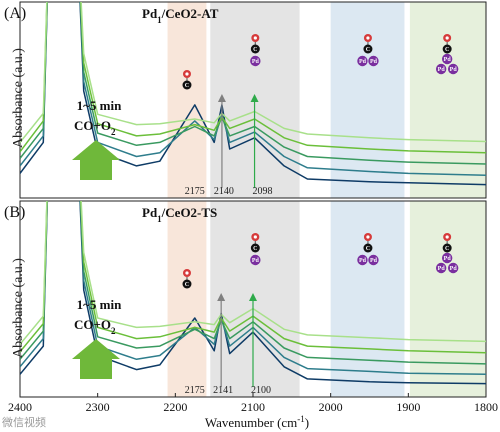  I want to click on pd-atom-hollow-2-label: Pd, so click(442, 269).